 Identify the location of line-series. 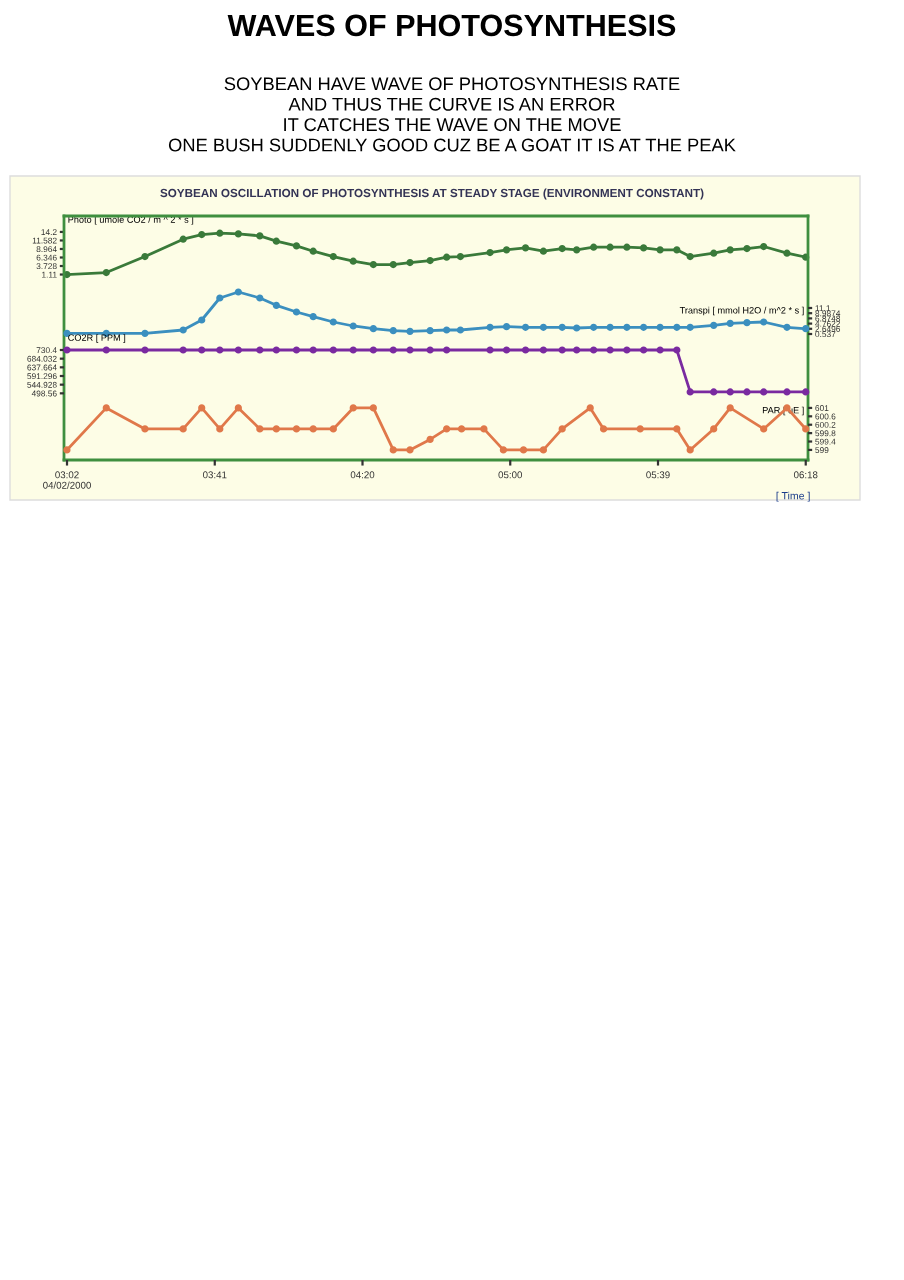
(436, 429).